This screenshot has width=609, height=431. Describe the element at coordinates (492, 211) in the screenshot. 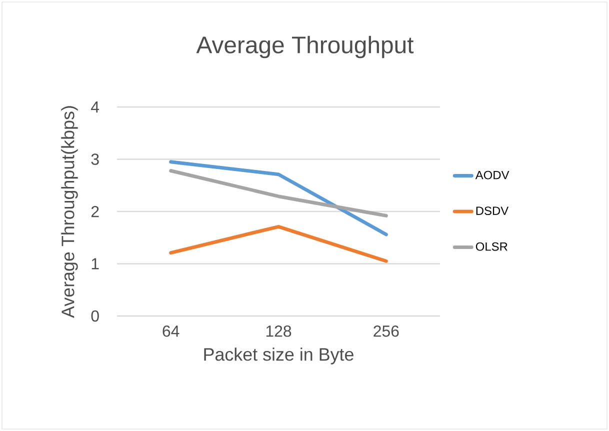

I see `legend-label: DSDV` at that location.